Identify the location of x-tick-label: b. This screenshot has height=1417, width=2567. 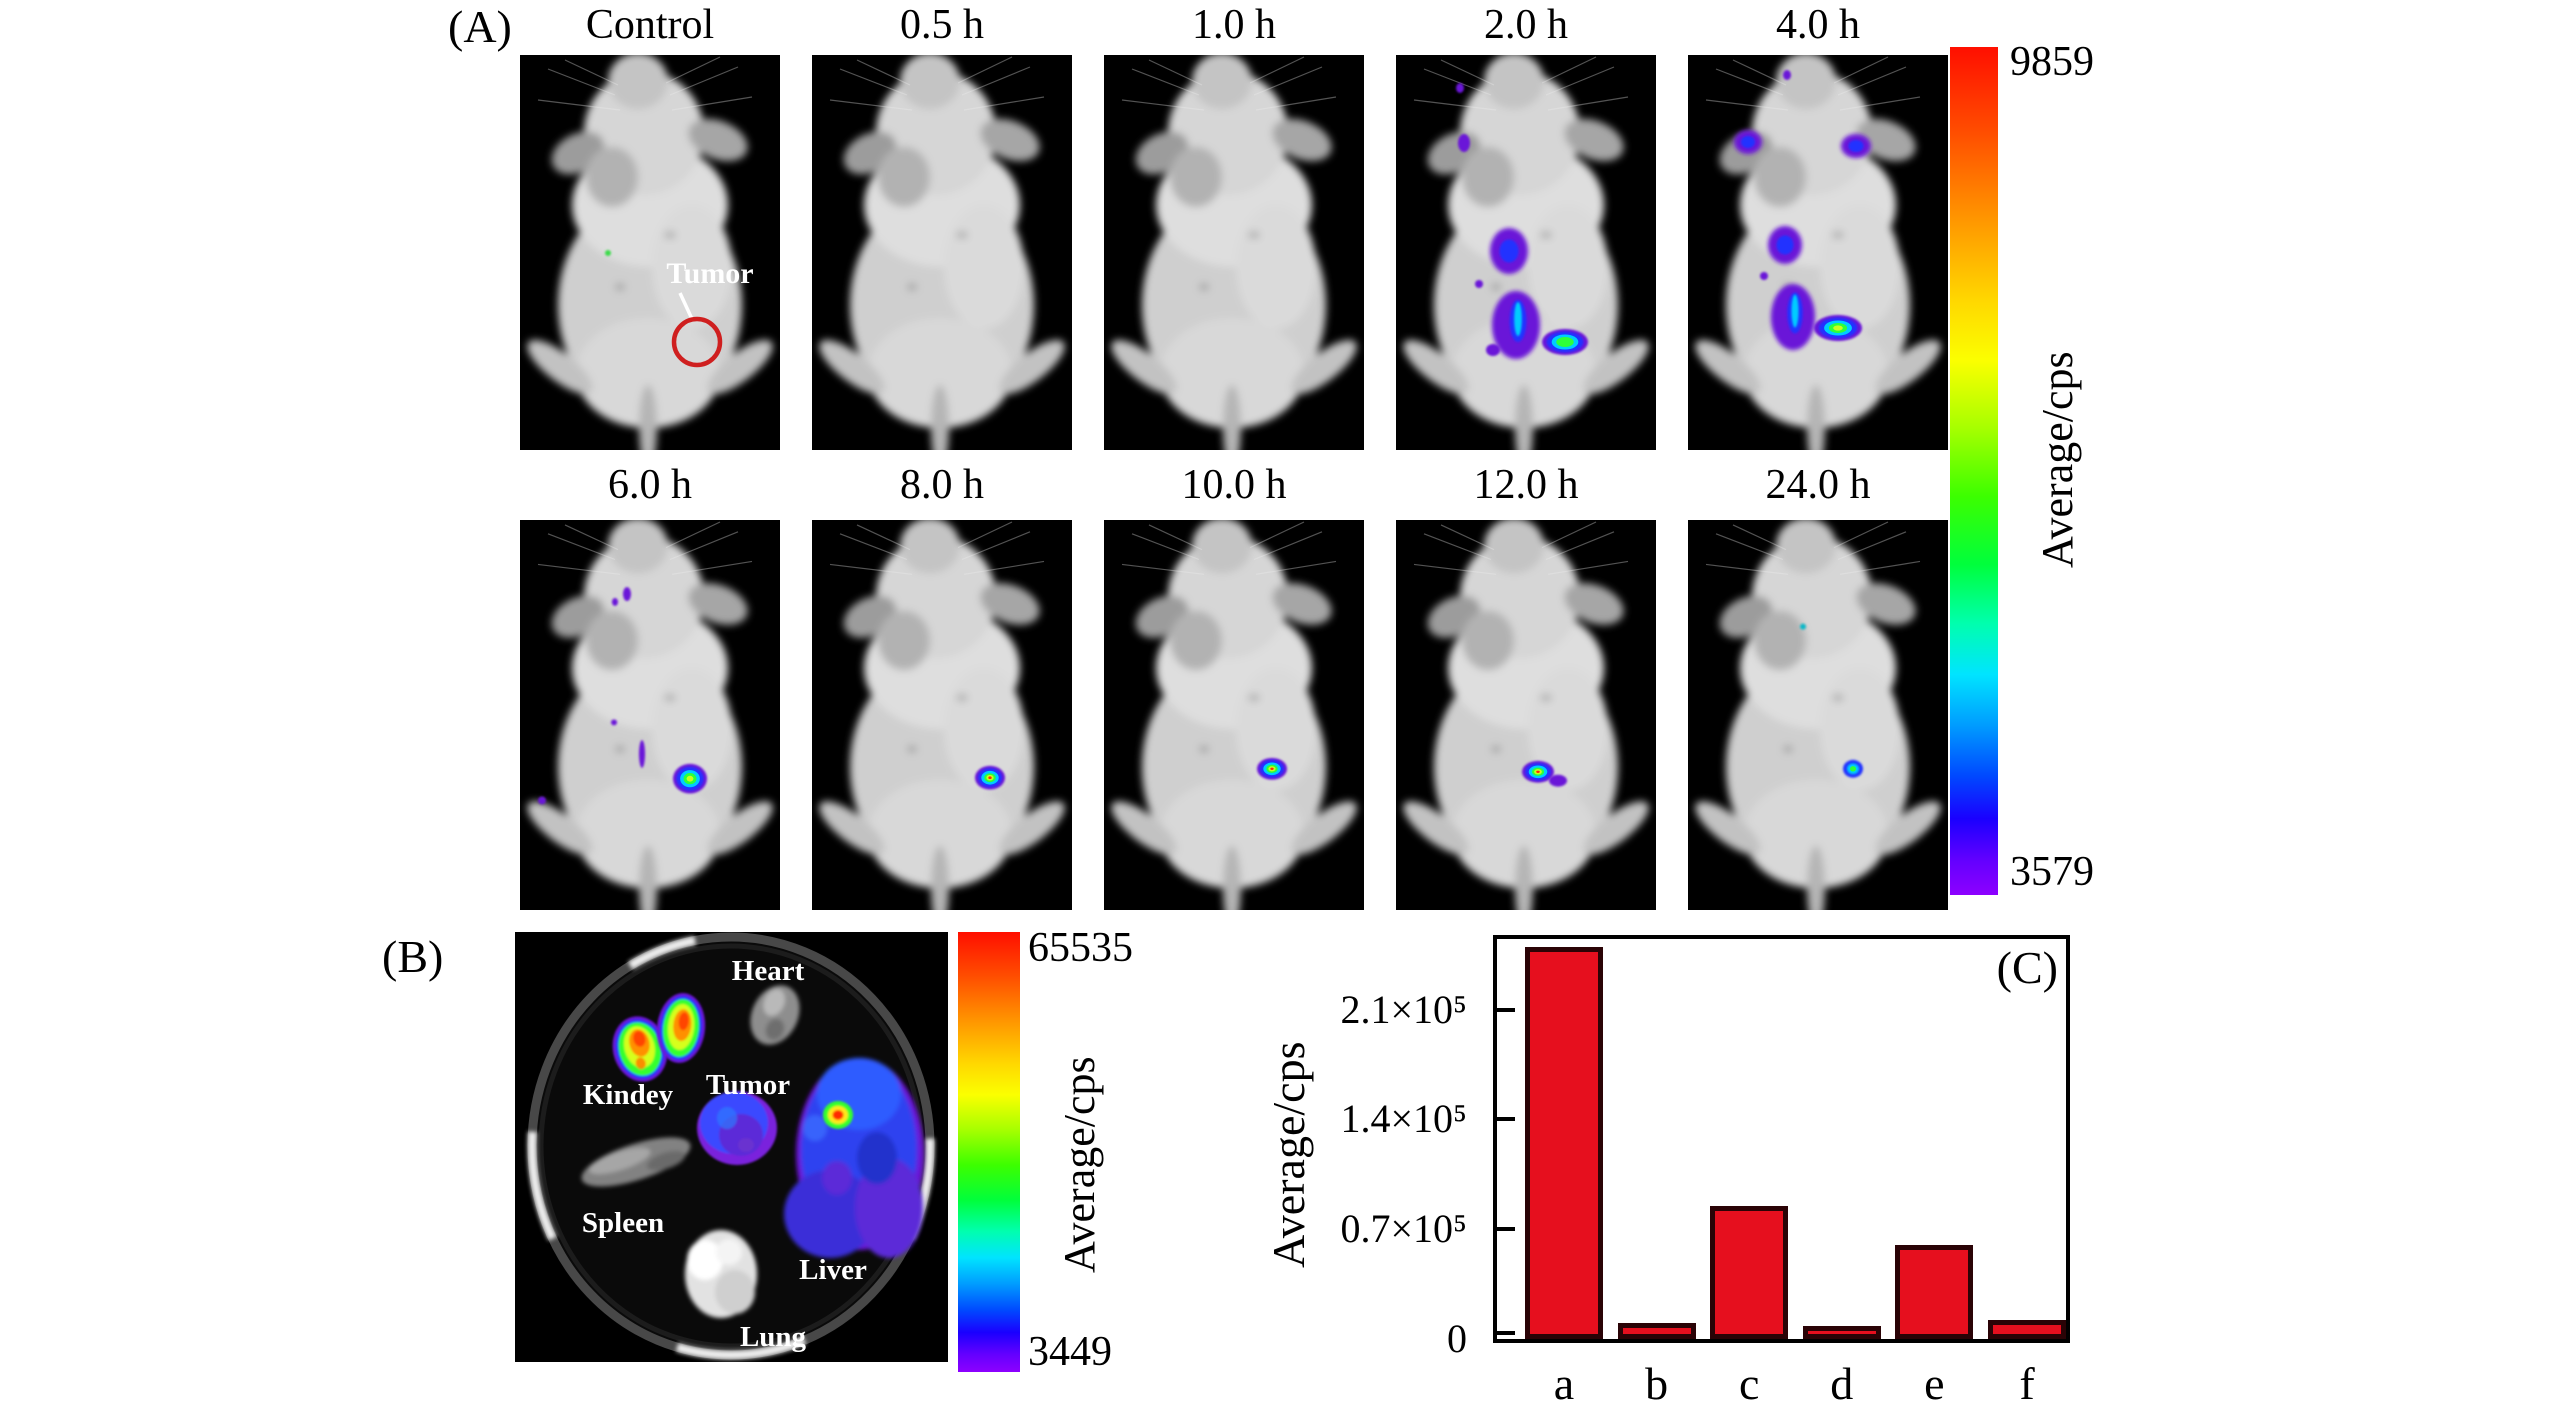
(1657, 1383).